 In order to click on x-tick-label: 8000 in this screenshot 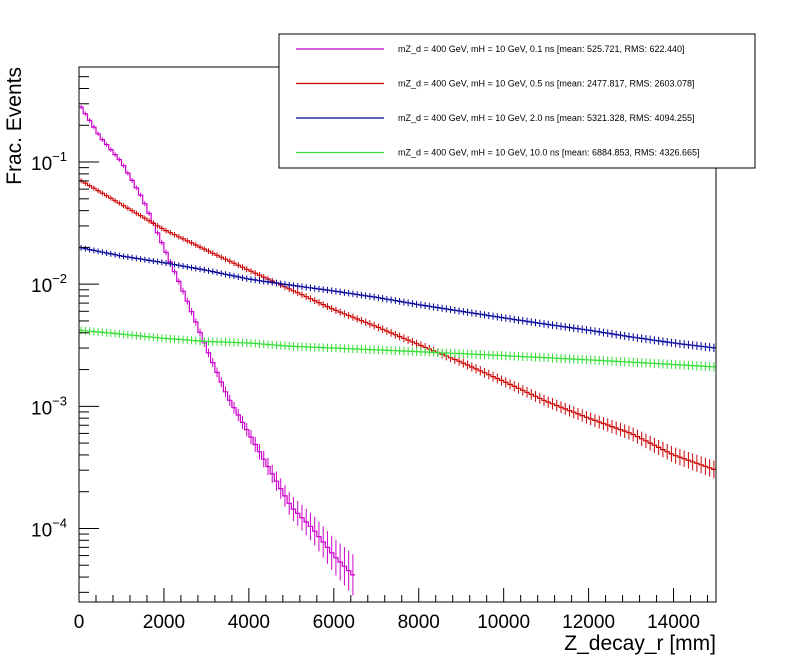, I will do `click(419, 622)`.